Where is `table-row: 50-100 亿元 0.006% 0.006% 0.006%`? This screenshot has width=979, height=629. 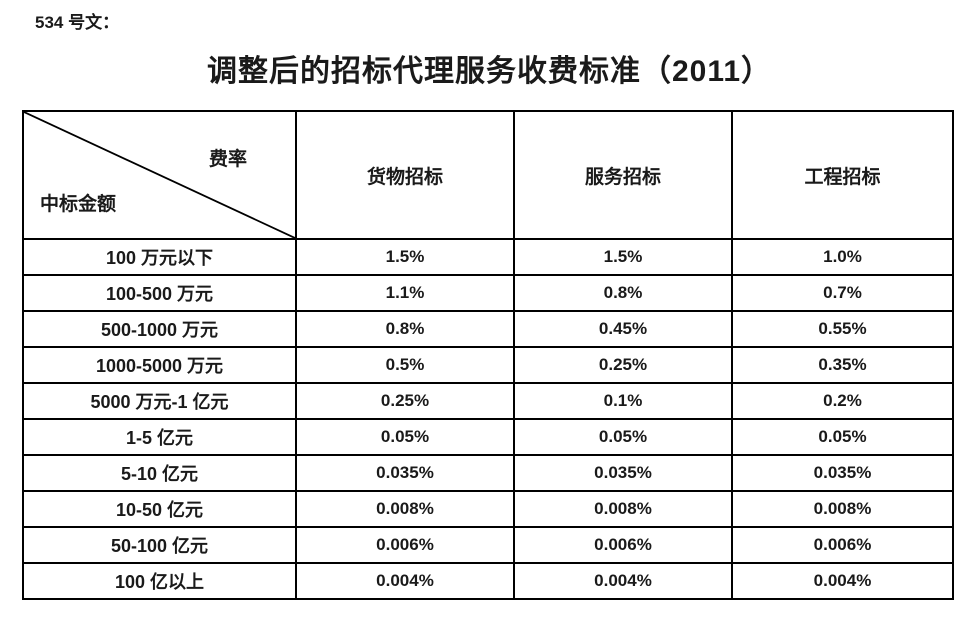 table-row: 50-100 亿元 0.006% 0.006% 0.006% is located at coordinates (488, 545).